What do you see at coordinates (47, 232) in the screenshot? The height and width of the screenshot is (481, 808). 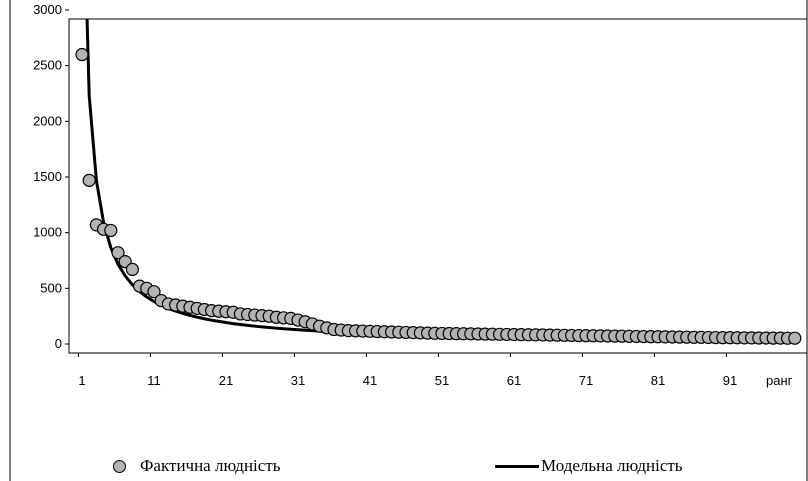 I see `y-tick-label: 1000` at bounding box center [47, 232].